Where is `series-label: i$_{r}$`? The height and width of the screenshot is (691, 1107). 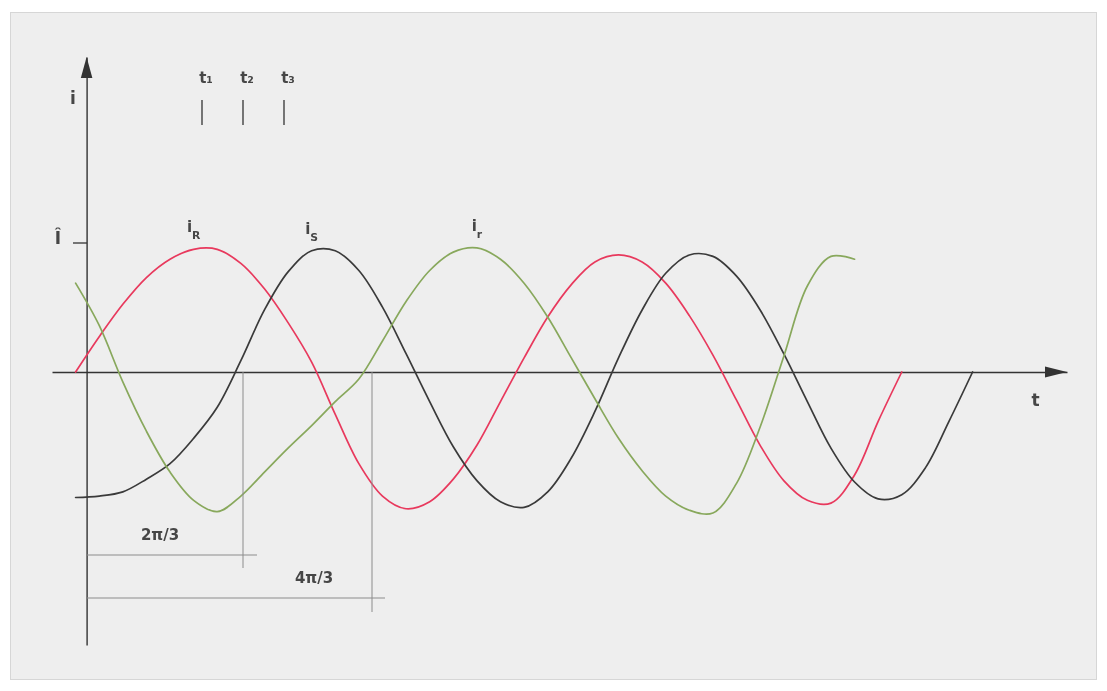 series-label: i$_{r}$ is located at coordinates (477, 228).